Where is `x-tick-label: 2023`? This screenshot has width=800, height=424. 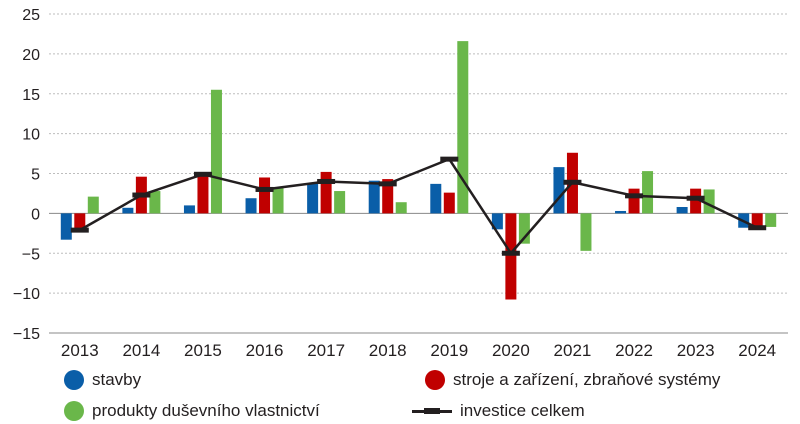
x-tick-label: 2023 is located at coordinates (696, 350).